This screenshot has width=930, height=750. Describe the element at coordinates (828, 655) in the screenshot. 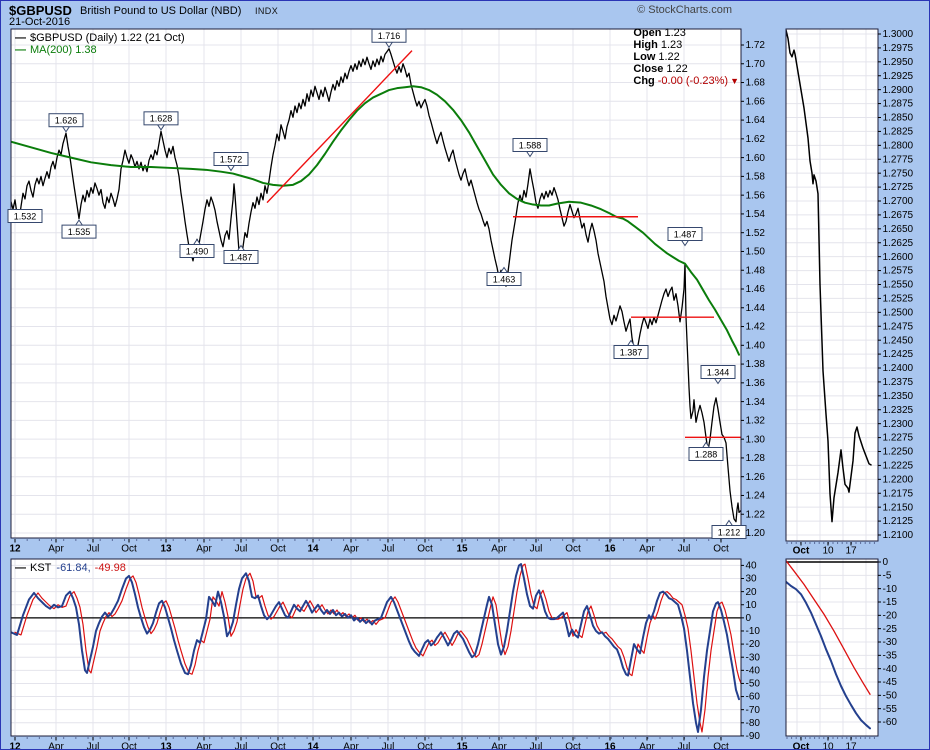

I see `inset-kst-line` at that location.